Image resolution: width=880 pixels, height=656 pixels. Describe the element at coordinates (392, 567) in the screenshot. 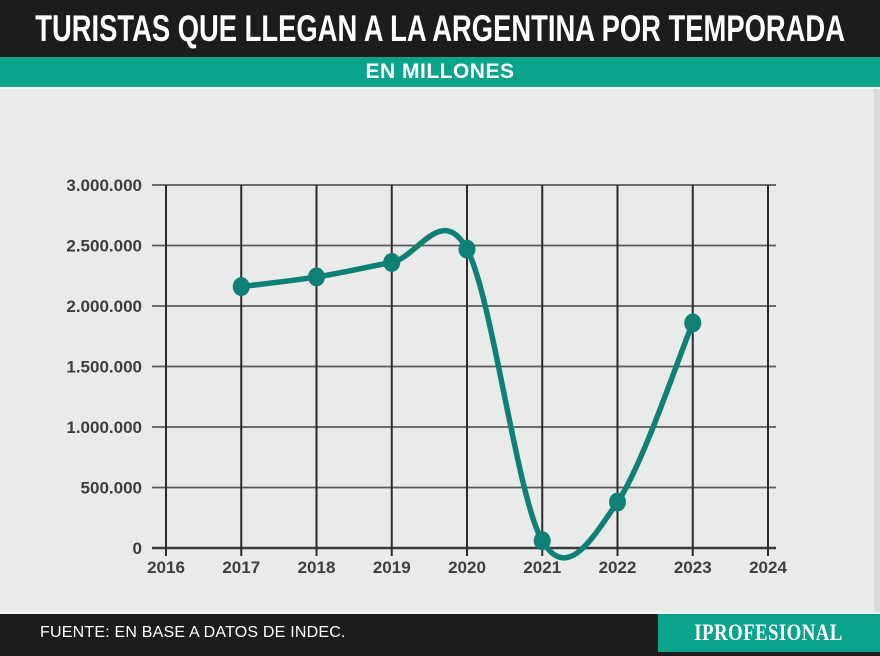

I see `x-axis-label: 2019` at that location.